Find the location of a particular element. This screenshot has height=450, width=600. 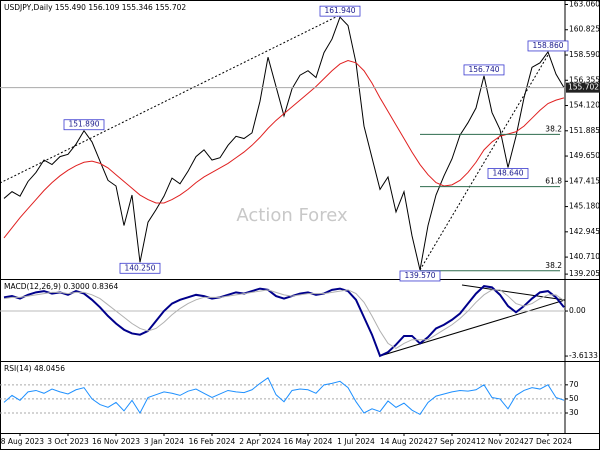

x-tick-label: 12 Nov 2024 is located at coordinates (500, 441).